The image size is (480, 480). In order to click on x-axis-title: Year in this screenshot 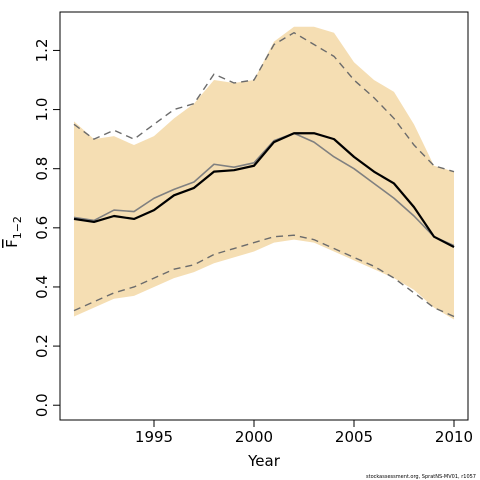, I will do `click(264, 461)`.